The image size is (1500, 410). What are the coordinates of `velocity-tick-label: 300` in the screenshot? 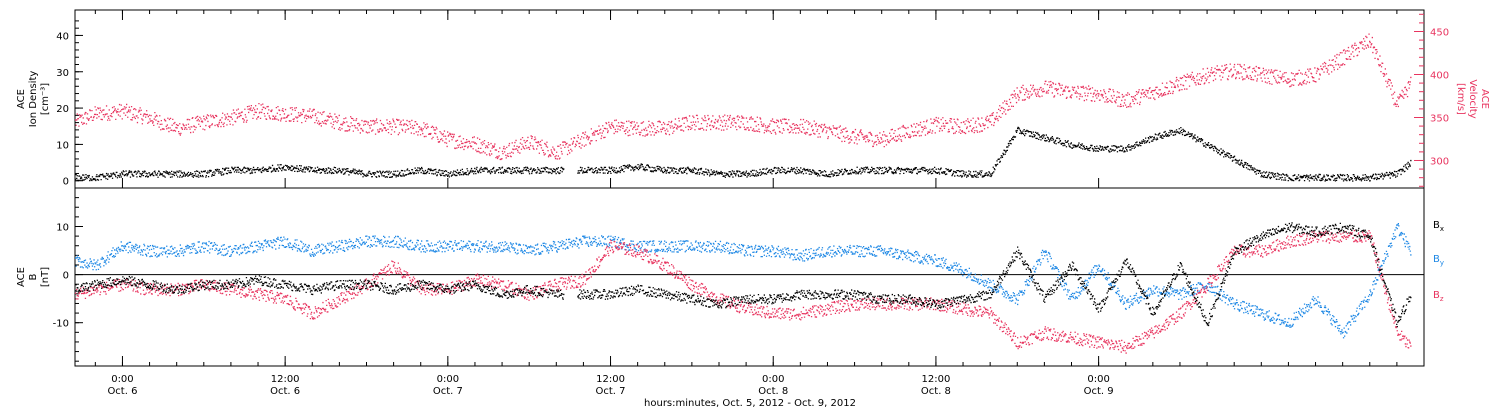 It's located at (1439, 161).